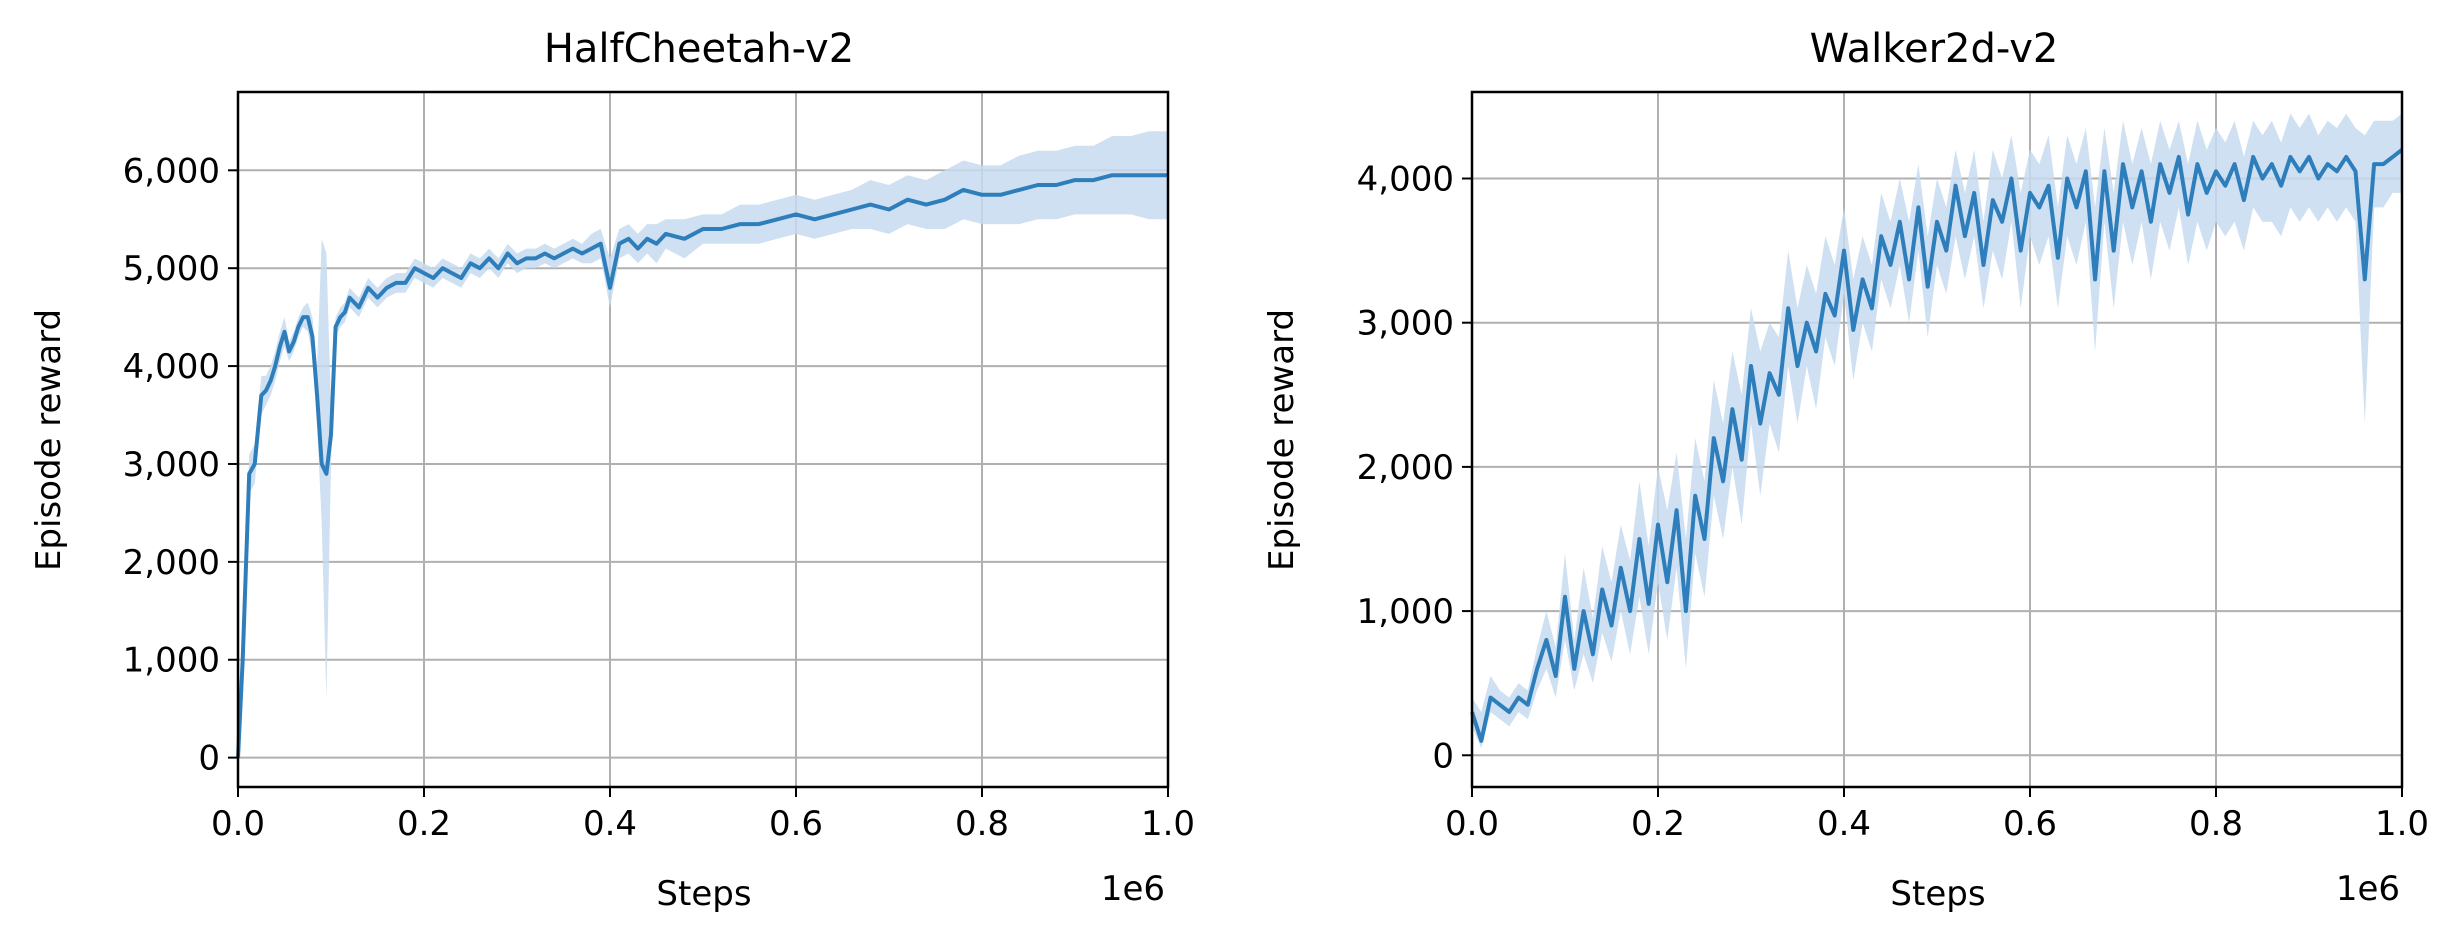  I want to click on chart-title: HalfCheetah-v2, so click(699, 49).